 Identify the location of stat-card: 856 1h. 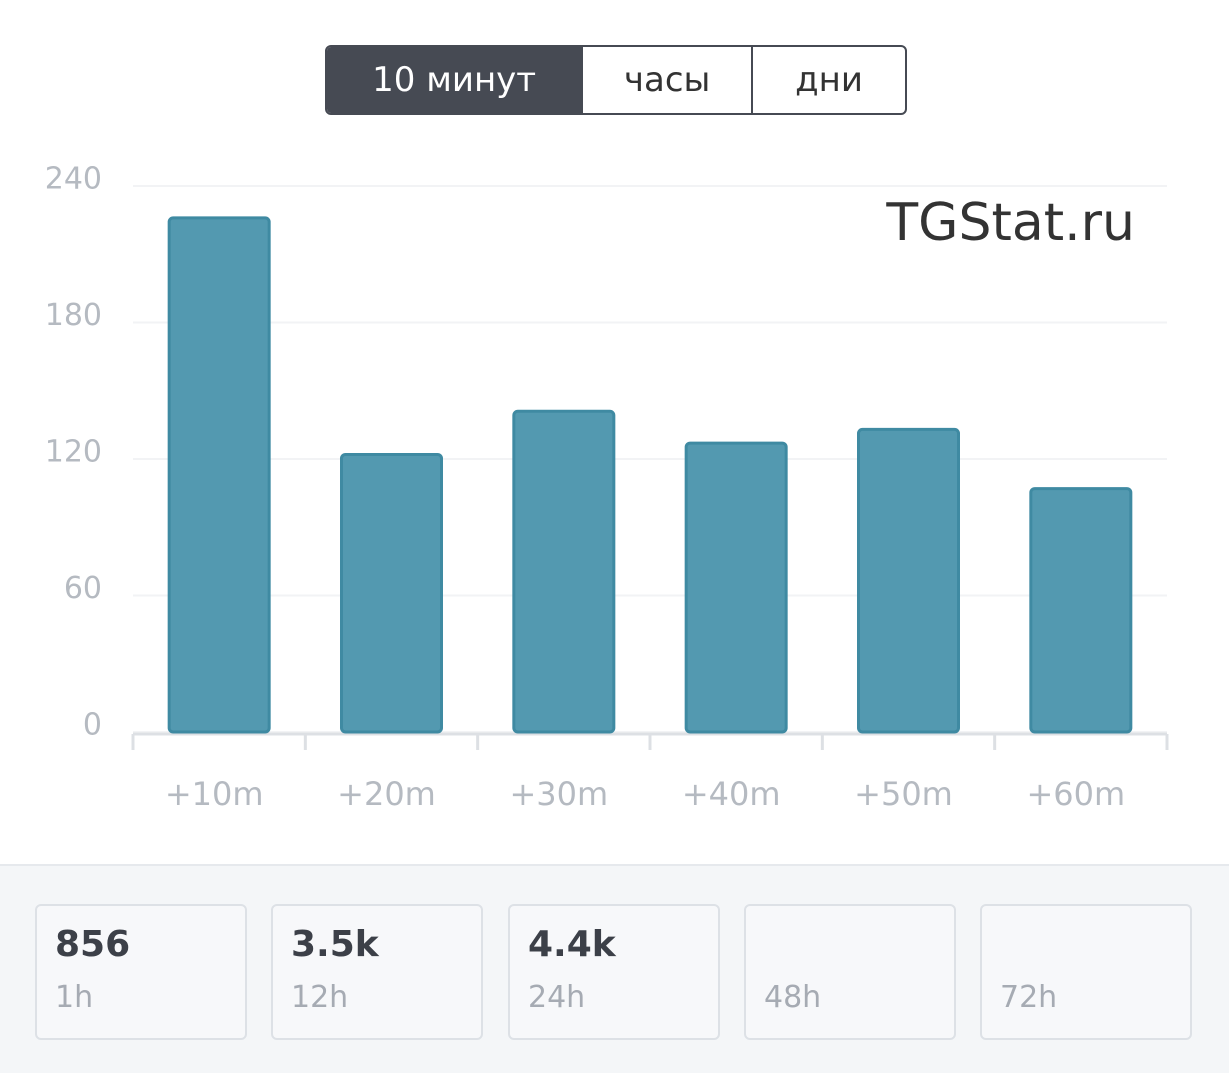
(141, 972).